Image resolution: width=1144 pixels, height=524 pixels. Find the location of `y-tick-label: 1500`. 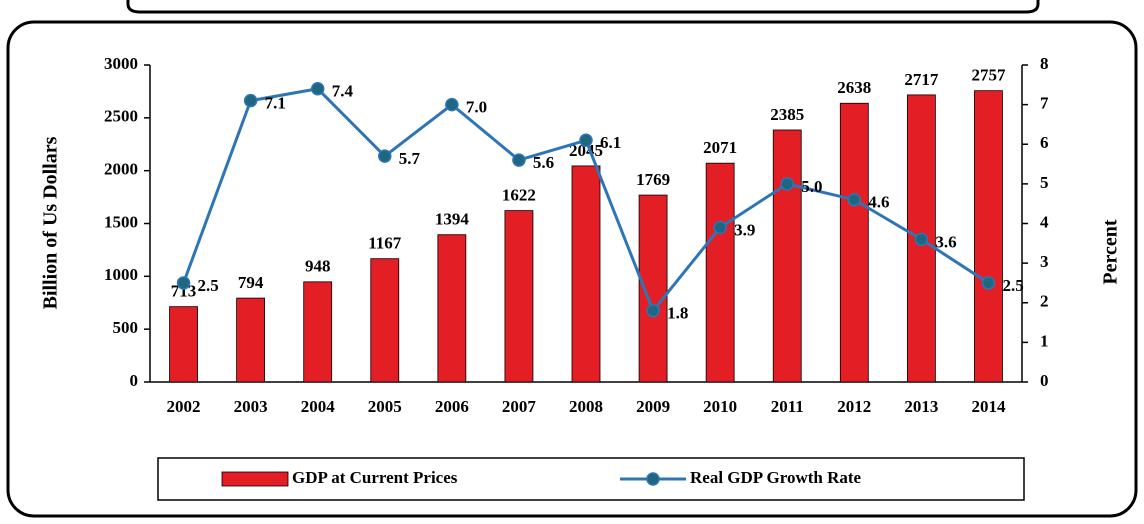

y-tick-label: 1500 is located at coordinates (121, 221).